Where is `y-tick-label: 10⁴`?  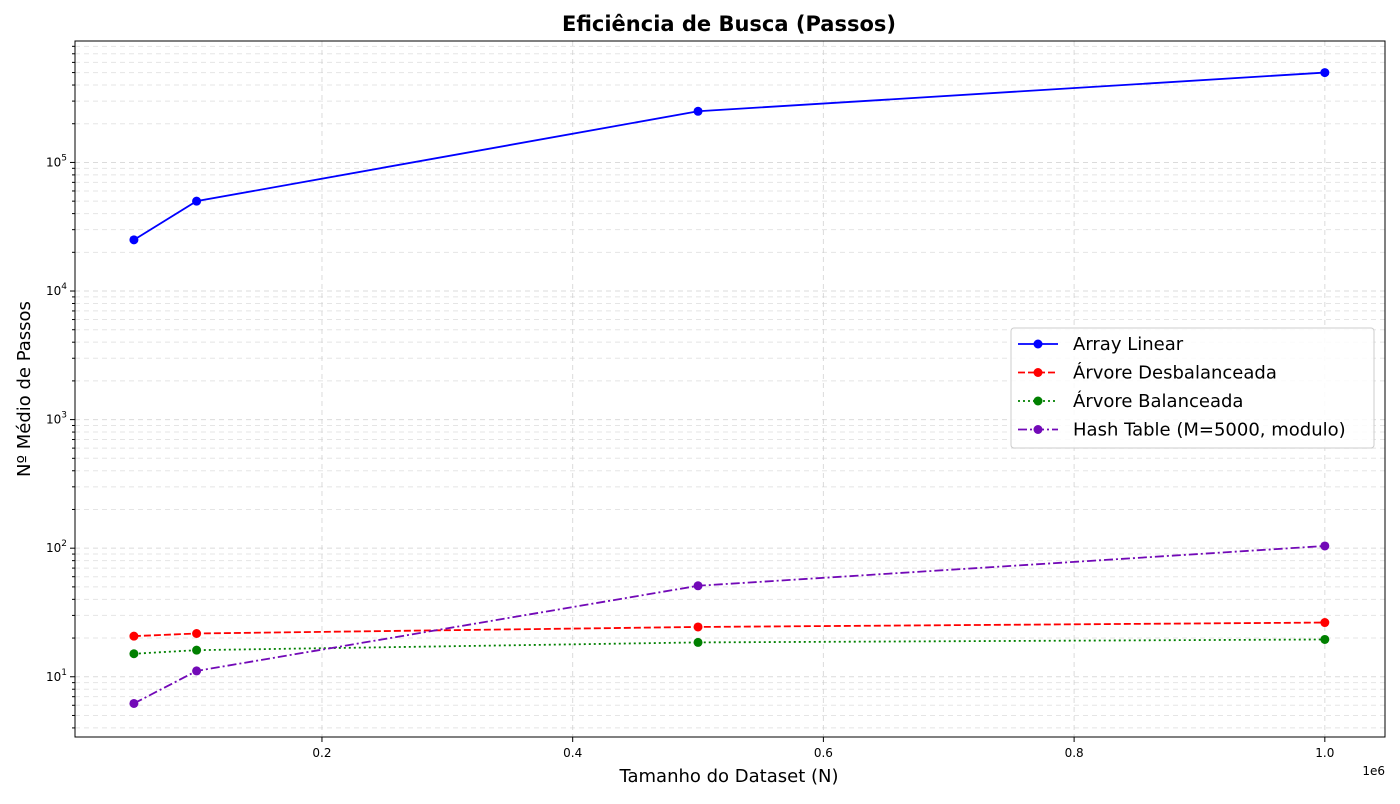 y-tick-label: 10⁴ is located at coordinates (56, 290).